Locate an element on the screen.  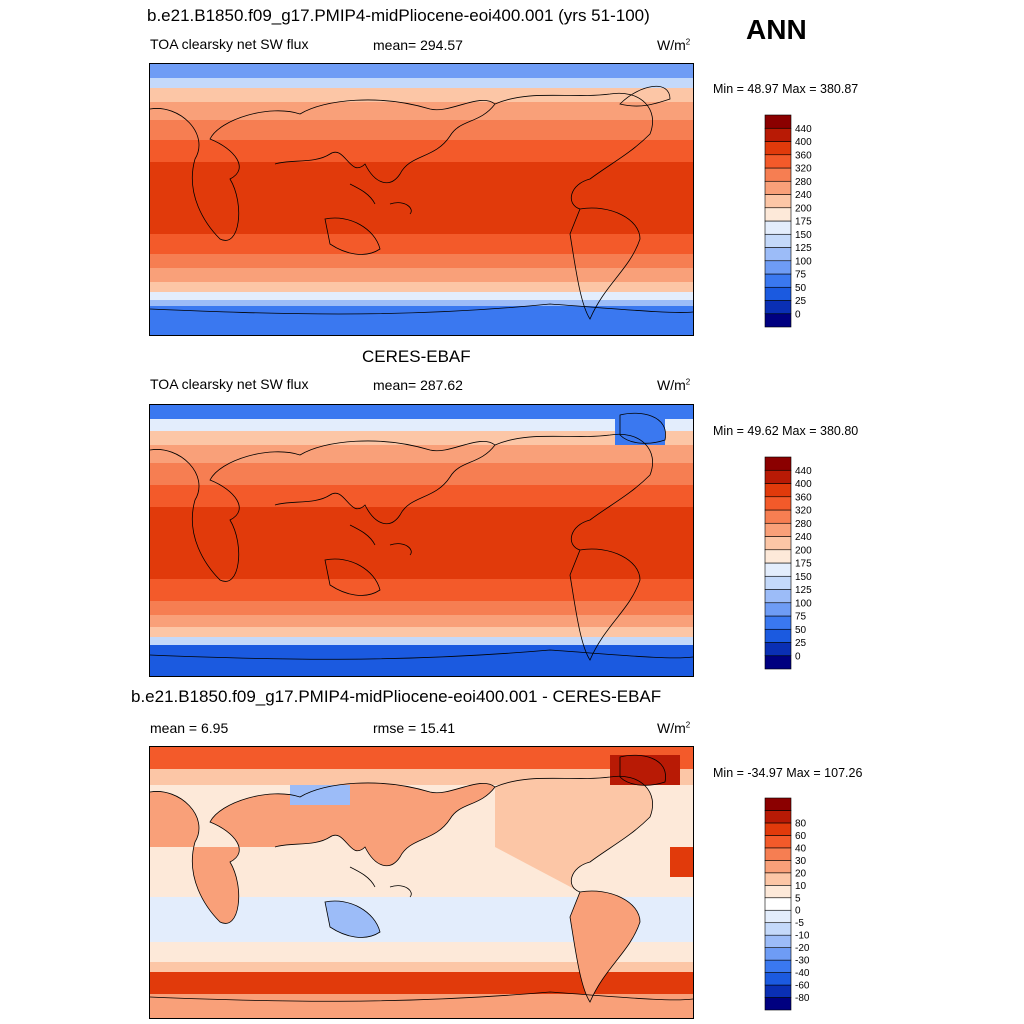
panel2-colorbar-label: 25 is located at coordinates (801, 643).